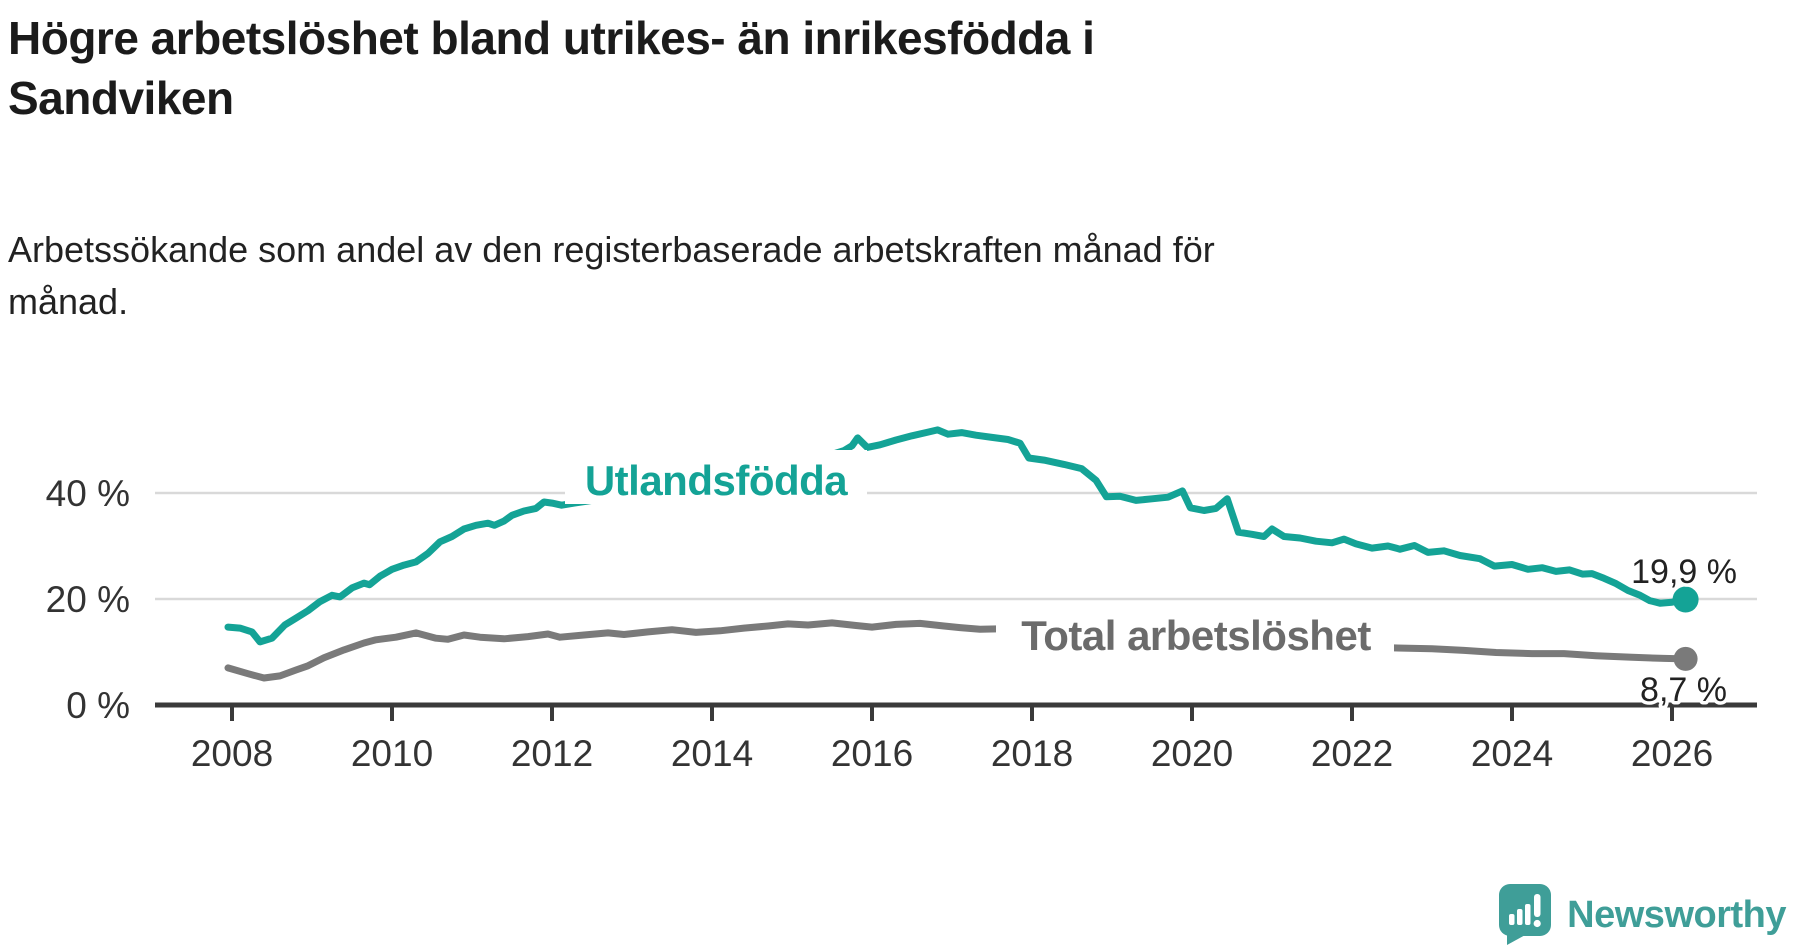 The image size is (1800, 948). What do you see at coordinates (1512, 753) in the screenshot?
I see `x-tick-label-2024: 2024` at bounding box center [1512, 753].